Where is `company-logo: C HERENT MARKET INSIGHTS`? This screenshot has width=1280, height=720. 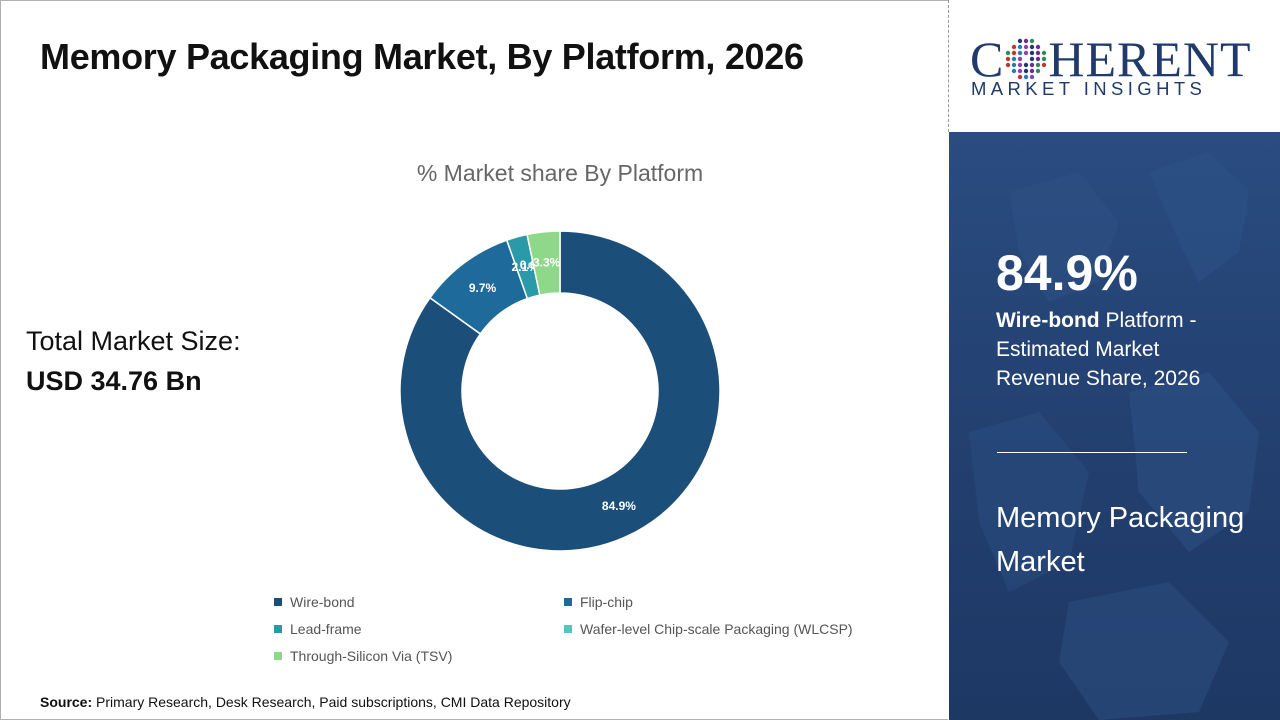
company-logo: C HERENT MARKET INSIGHTS is located at coordinates (1114, 66).